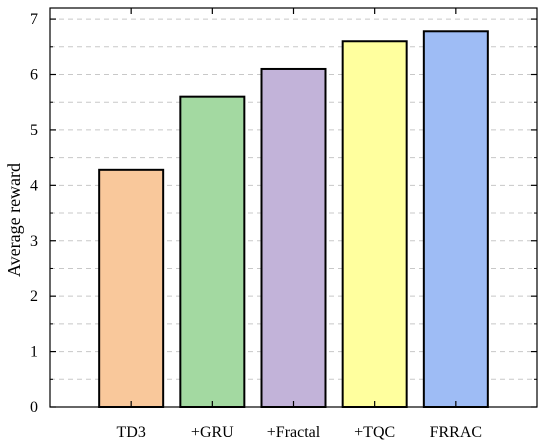 This screenshot has width=550, height=447. What do you see at coordinates (294, 432) in the screenshot?
I see `x-tick-label: +Fractal` at bounding box center [294, 432].